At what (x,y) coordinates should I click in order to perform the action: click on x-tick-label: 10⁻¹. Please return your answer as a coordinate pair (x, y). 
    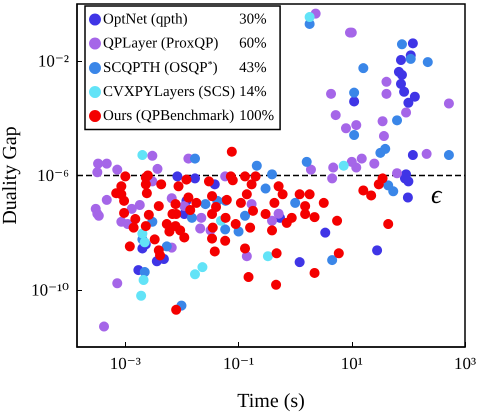
    Looking at the image, I should click on (238, 363).